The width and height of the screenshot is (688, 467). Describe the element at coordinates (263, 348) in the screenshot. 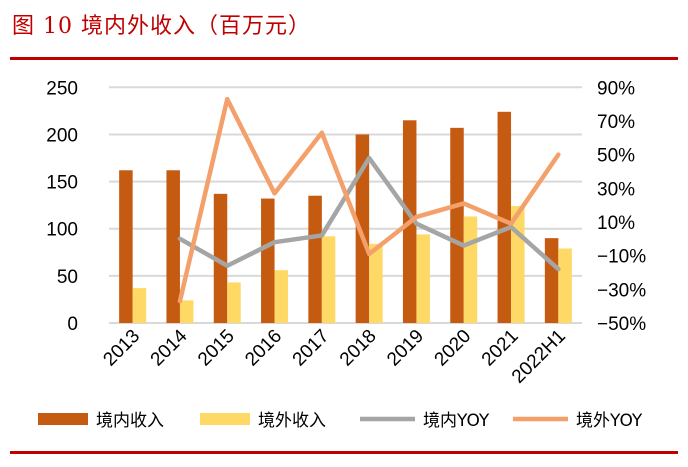

I see `x-axis-tick: 2016` at that location.